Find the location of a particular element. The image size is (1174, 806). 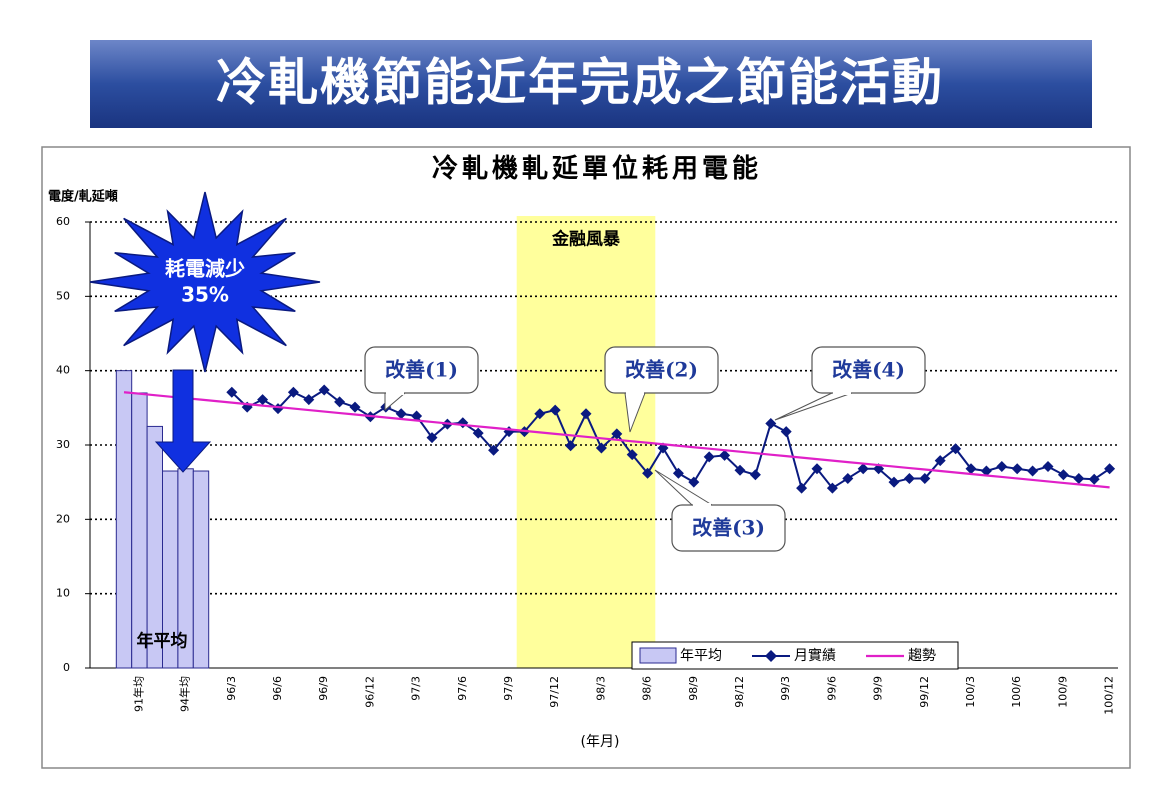

callout-text: 改善(4) is located at coordinates (868, 370).